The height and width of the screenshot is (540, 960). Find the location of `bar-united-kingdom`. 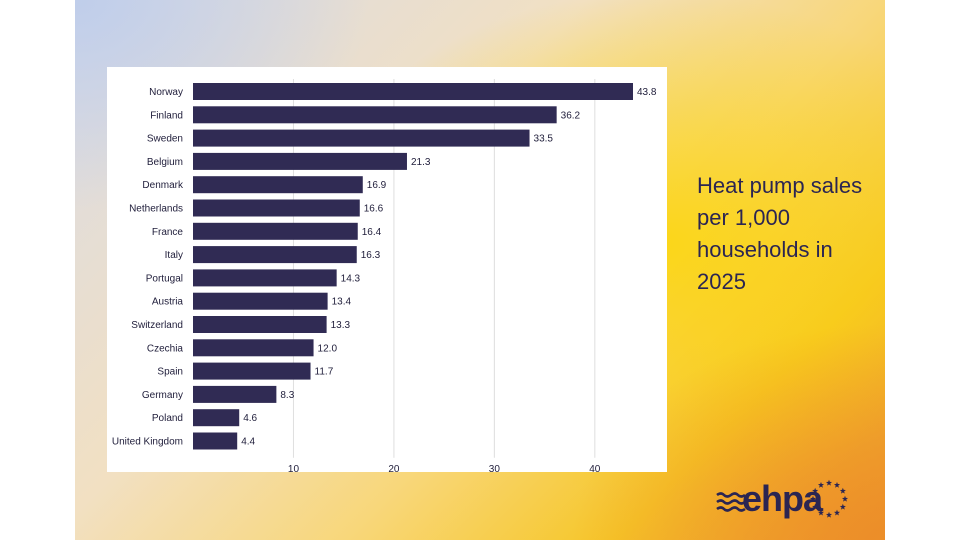

bar-united-kingdom is located at coordinates (215, 441).